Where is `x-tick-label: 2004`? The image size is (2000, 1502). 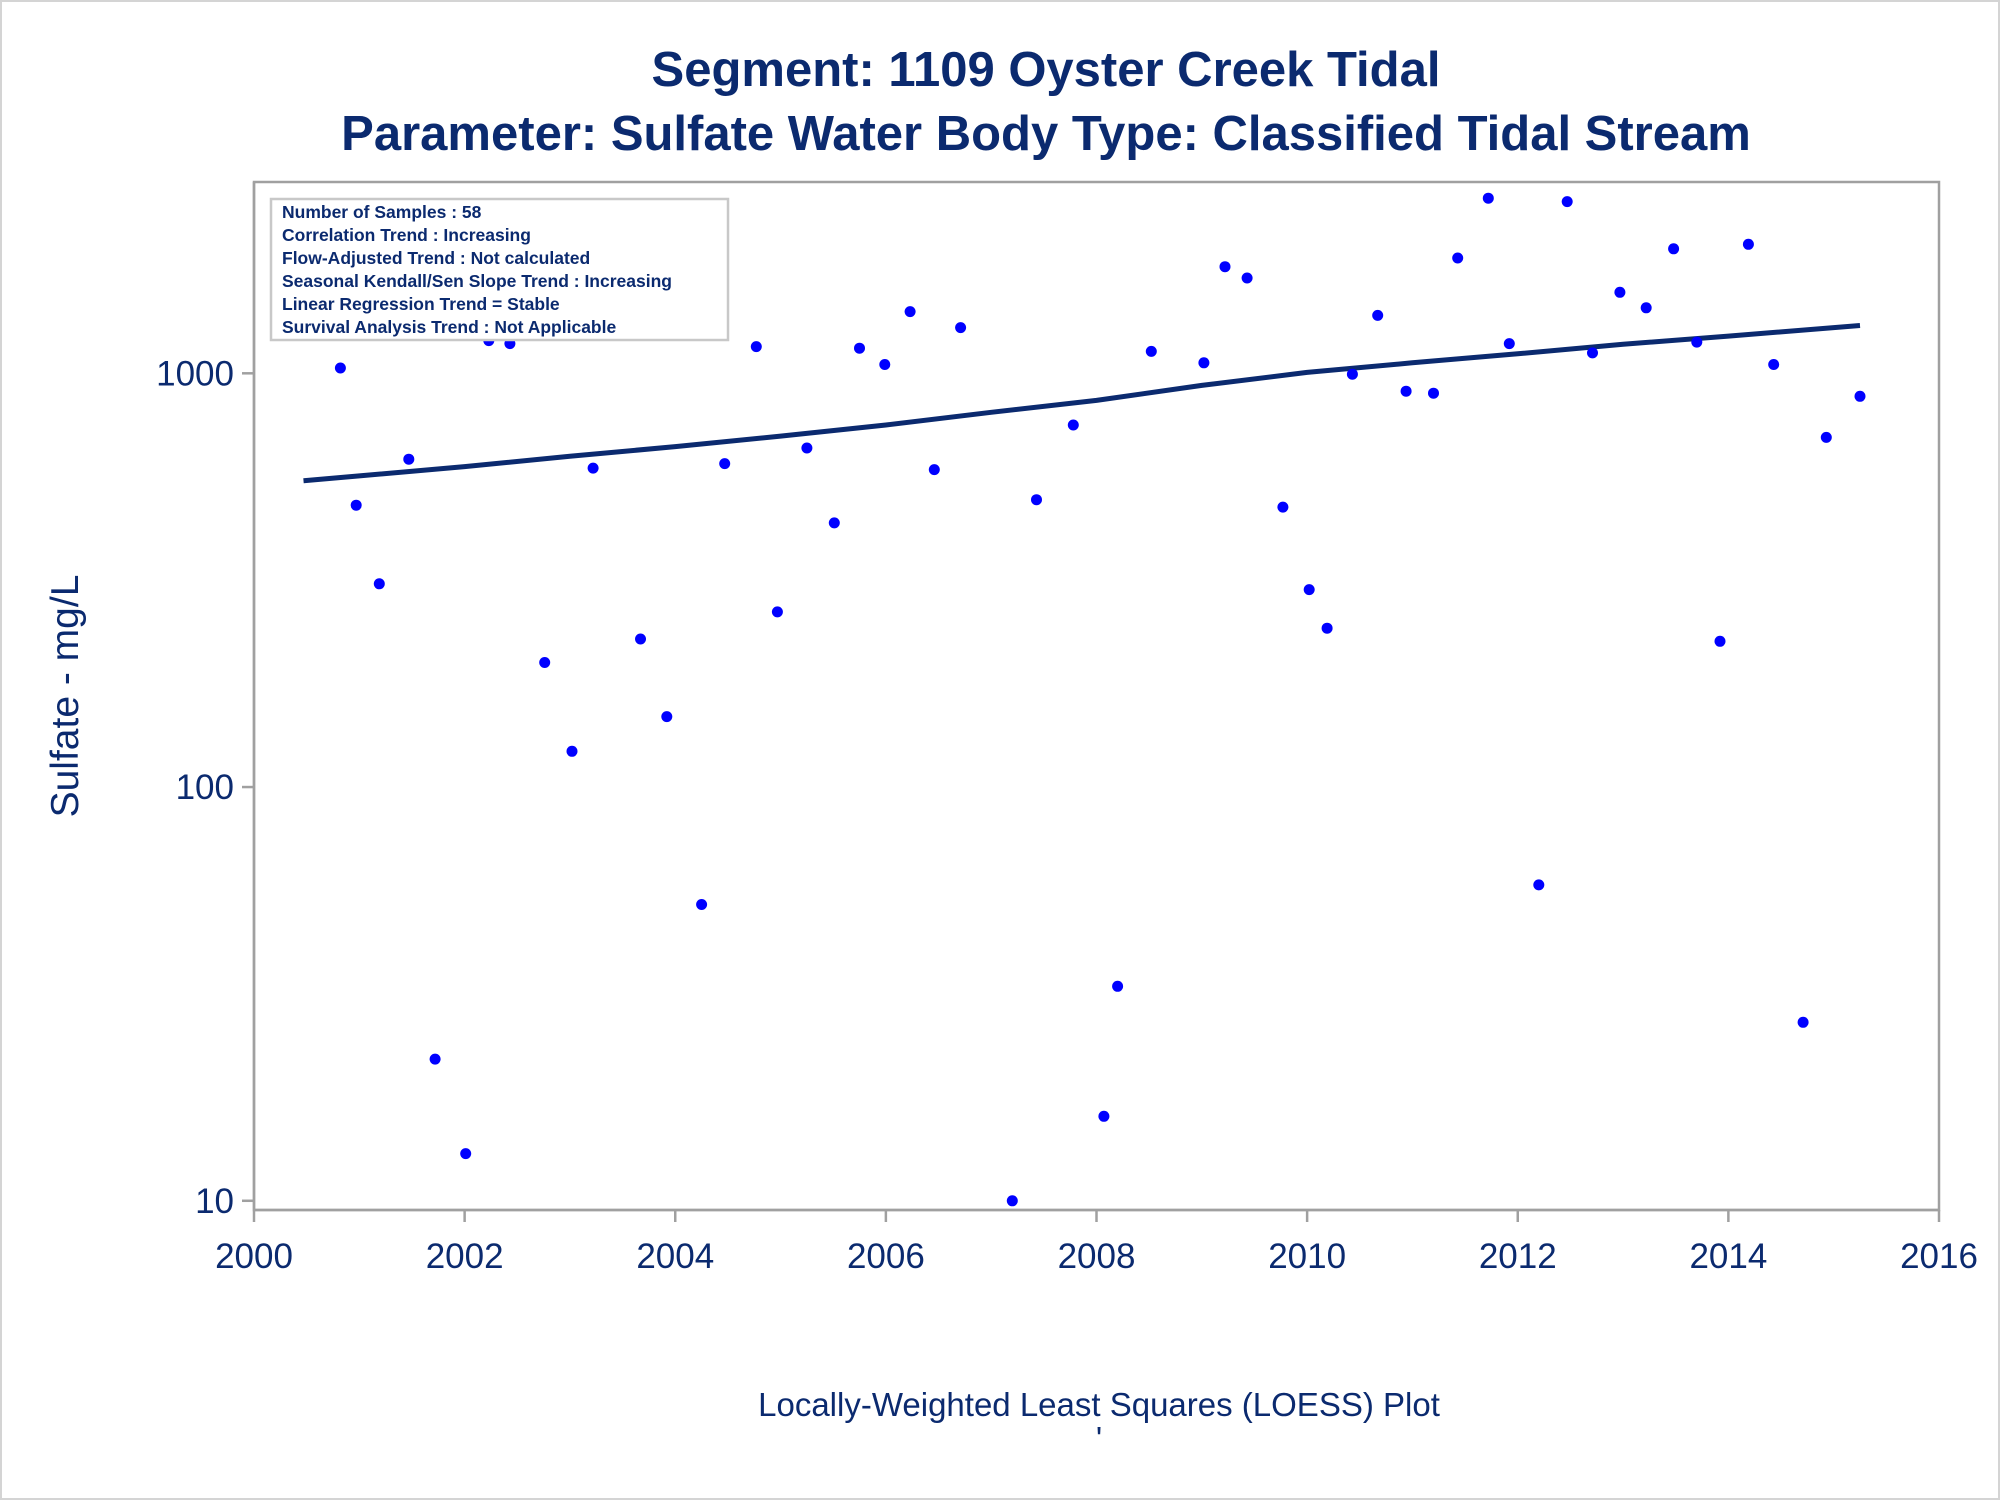
x-tick-label: 2004 is located at coordinates (675, 1256).